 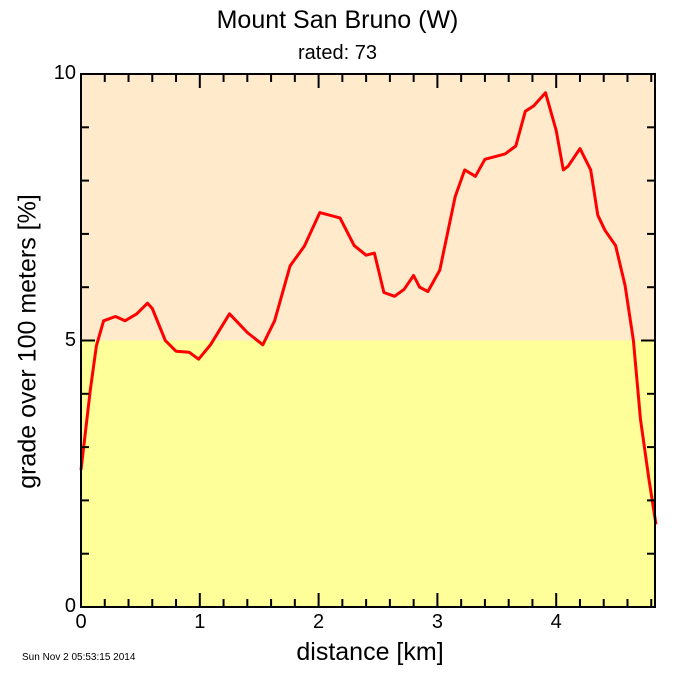 What do you see at coordinates (81, 622) in the screenshot?
I see `x-tick-label: 0` at bounding box center [81, 622].